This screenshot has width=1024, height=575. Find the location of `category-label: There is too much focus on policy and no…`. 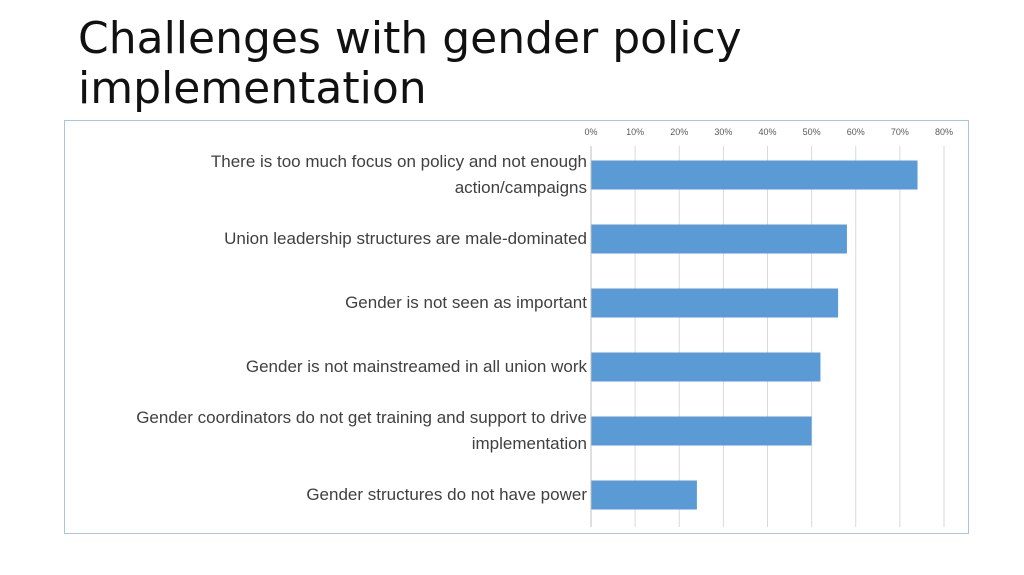

category-label: There is too much focus on policy and no… is located at coordinates (398, 174).